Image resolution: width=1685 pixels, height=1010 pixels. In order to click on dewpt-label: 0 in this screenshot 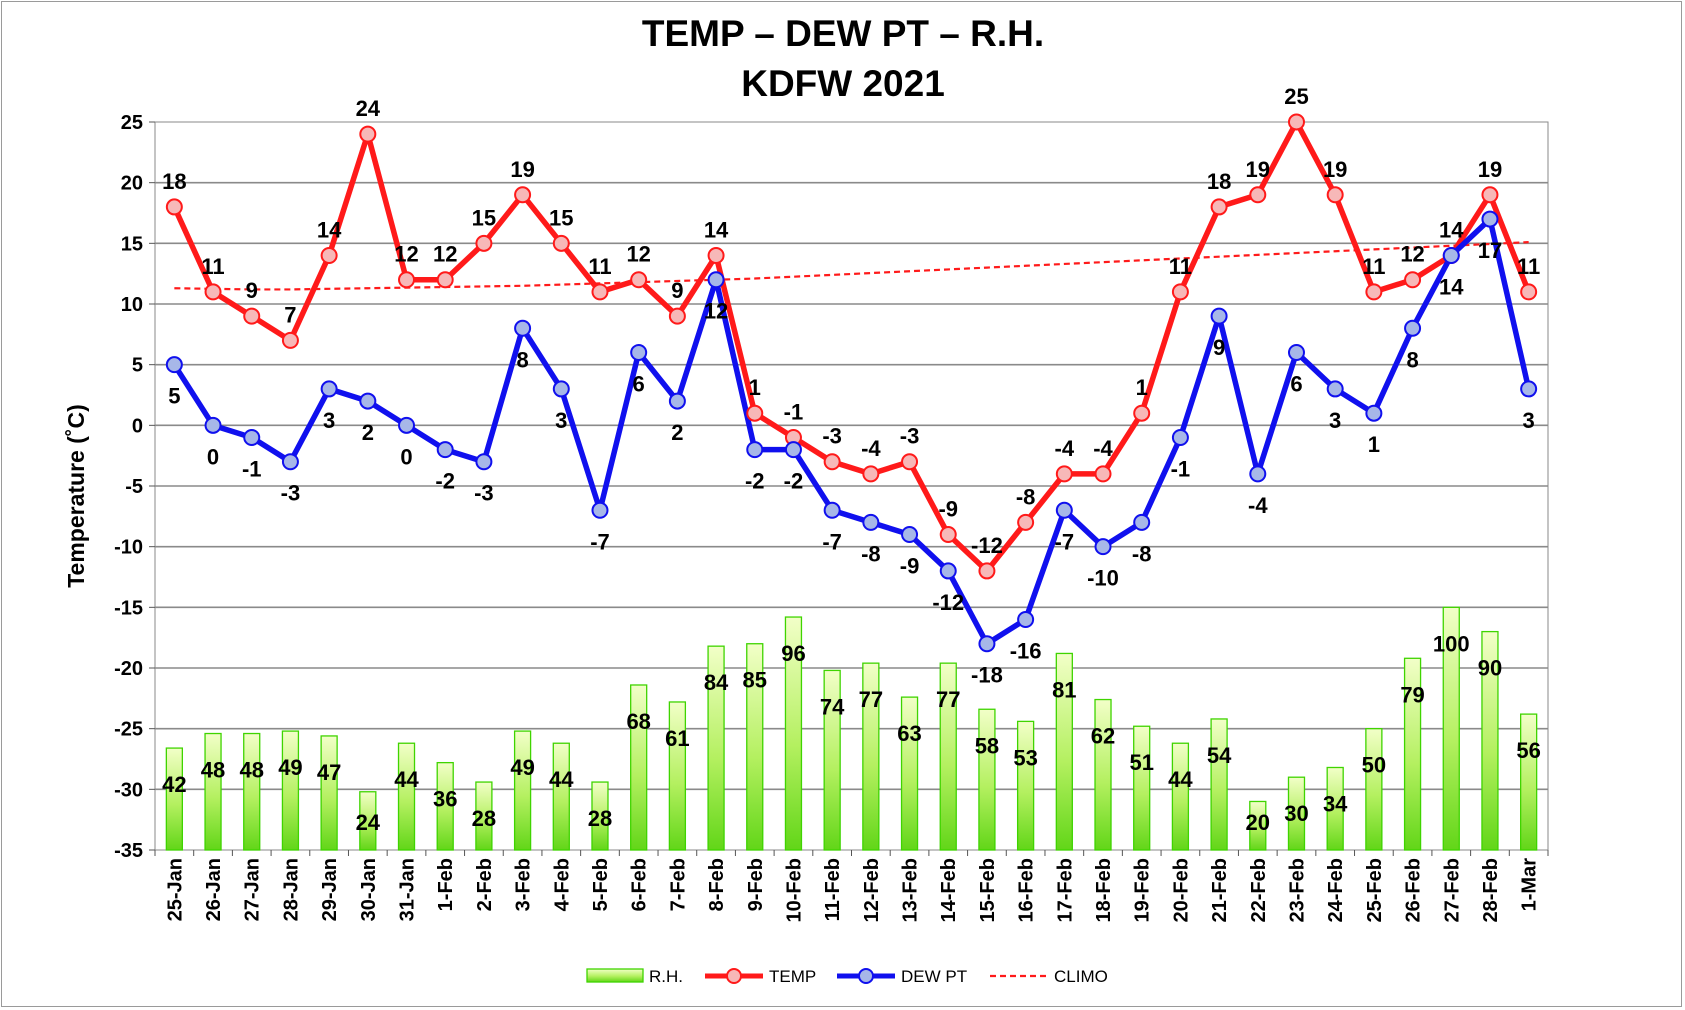, I will do `click(213, 456)`.